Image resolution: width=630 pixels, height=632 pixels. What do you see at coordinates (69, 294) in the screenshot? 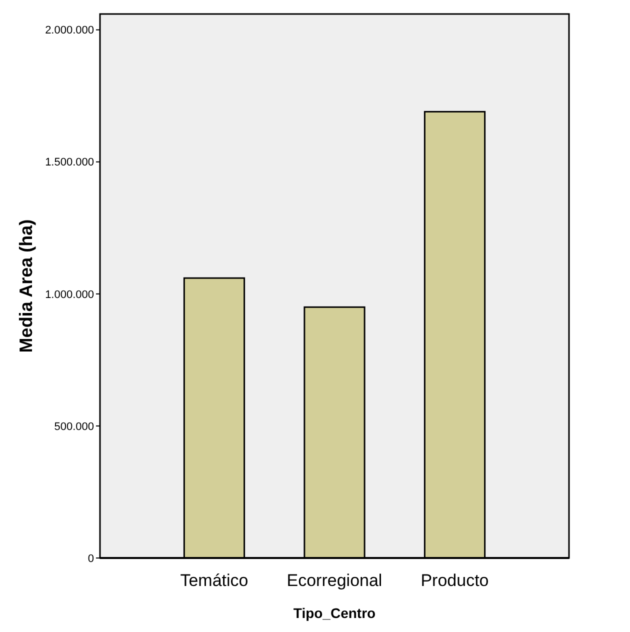
I see `y-tick-label: 1.000.000` at bounding box center [69, 294].